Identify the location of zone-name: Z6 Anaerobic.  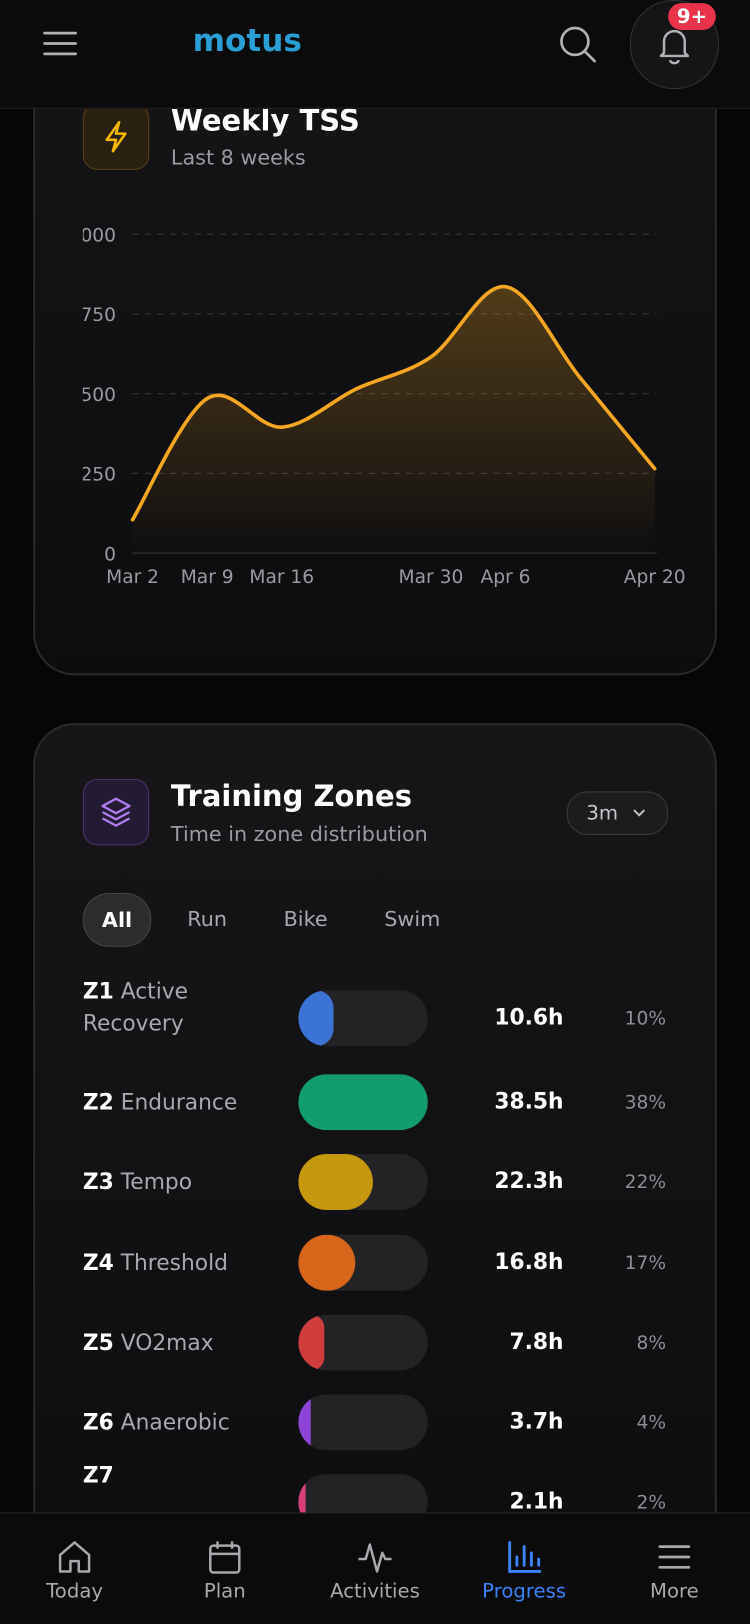
(186, 1423).